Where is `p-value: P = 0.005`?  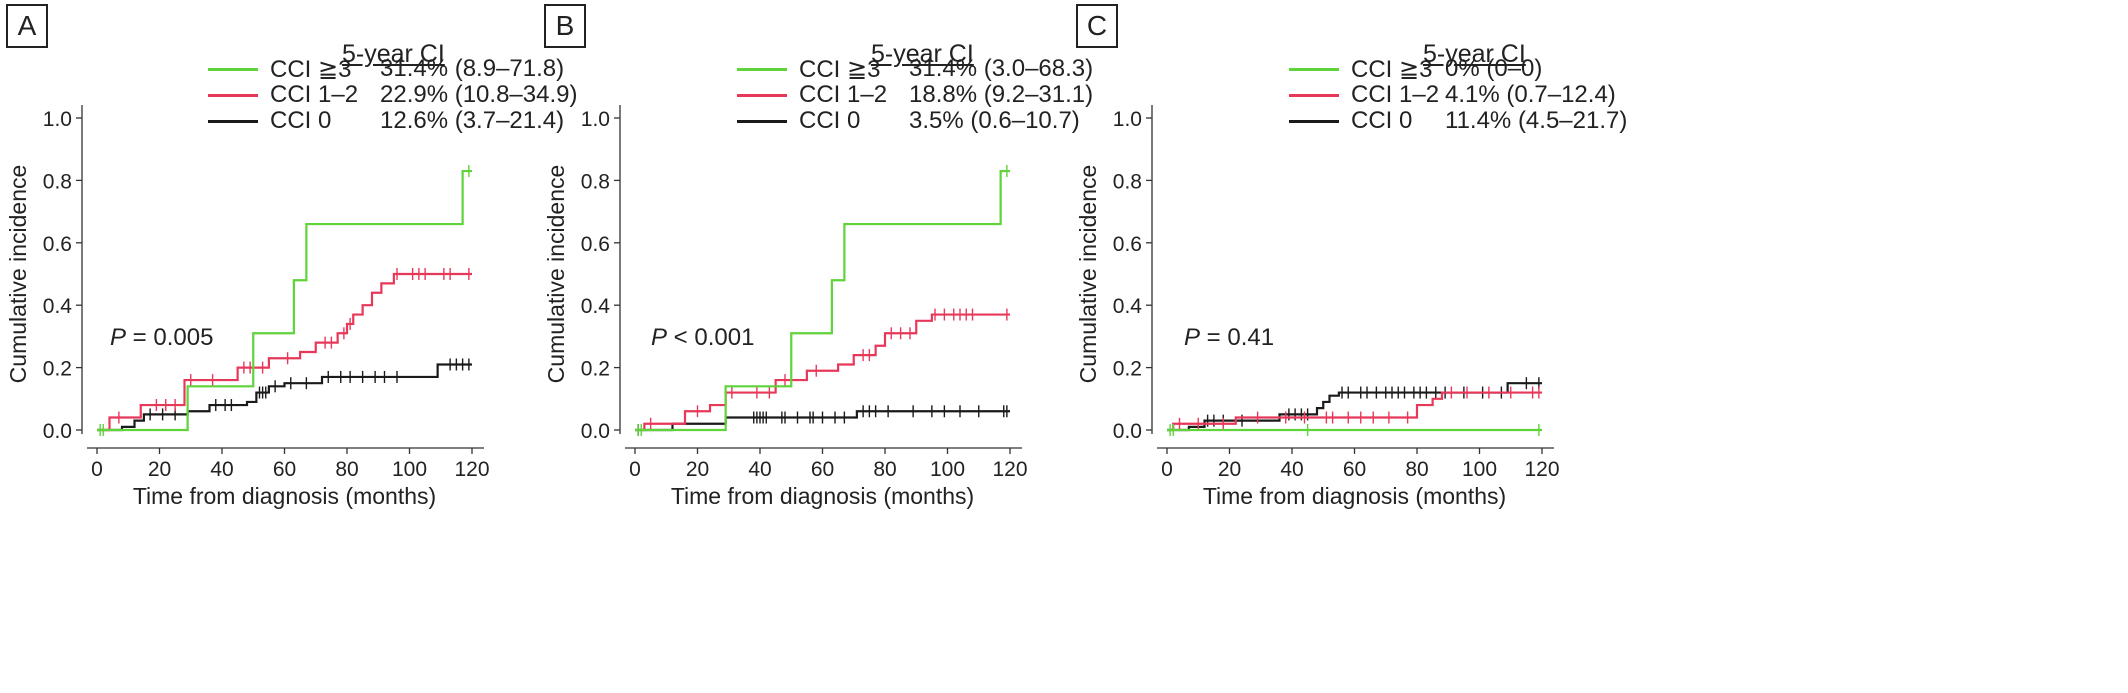
p-value: P = 0.005 is located at coordinates (161, 338).